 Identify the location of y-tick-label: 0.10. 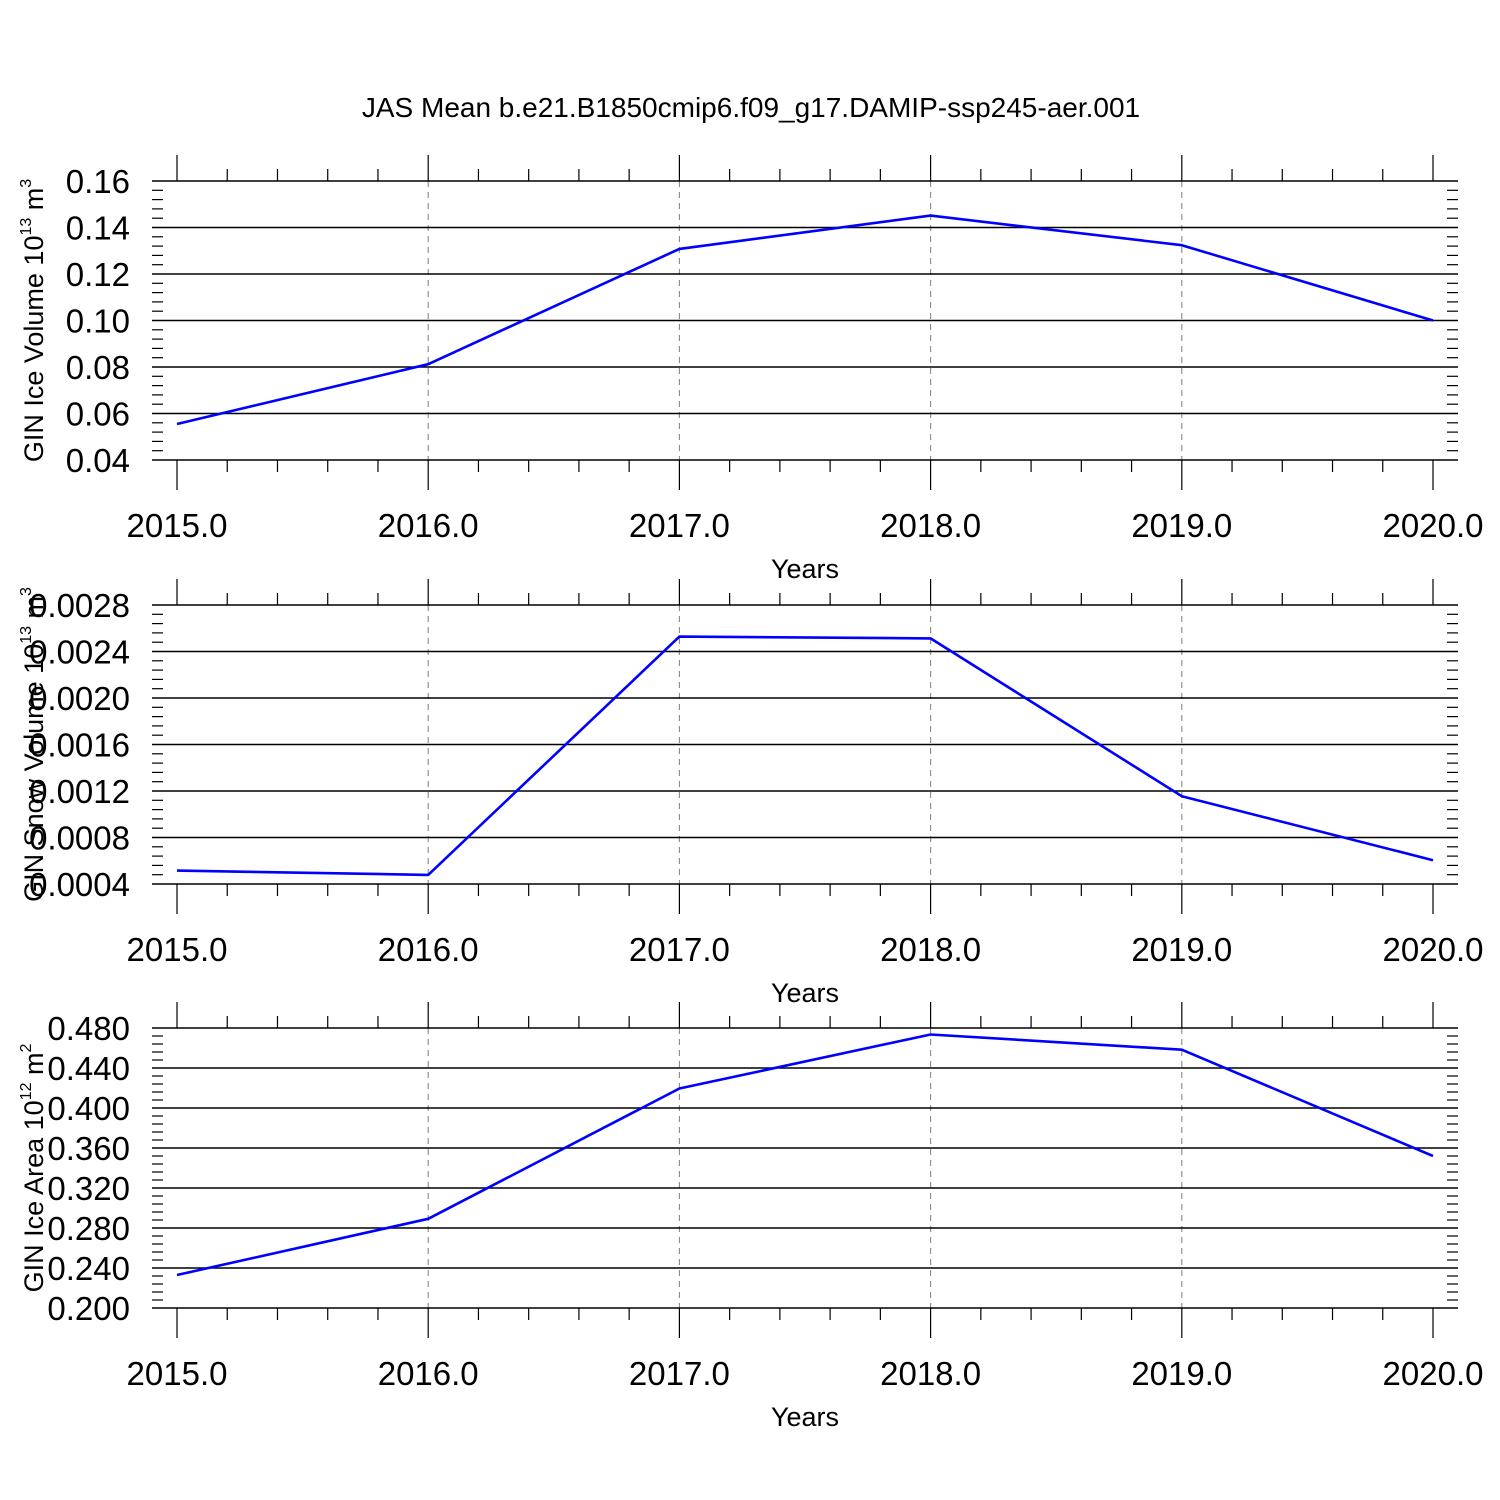
(98, 321).